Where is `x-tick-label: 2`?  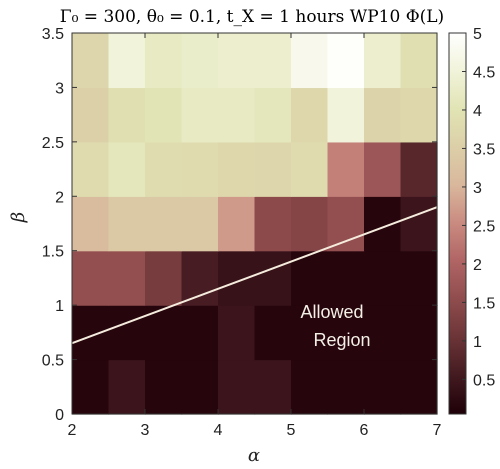
x-tick-label: 2 is located at coordinates (72, 430).